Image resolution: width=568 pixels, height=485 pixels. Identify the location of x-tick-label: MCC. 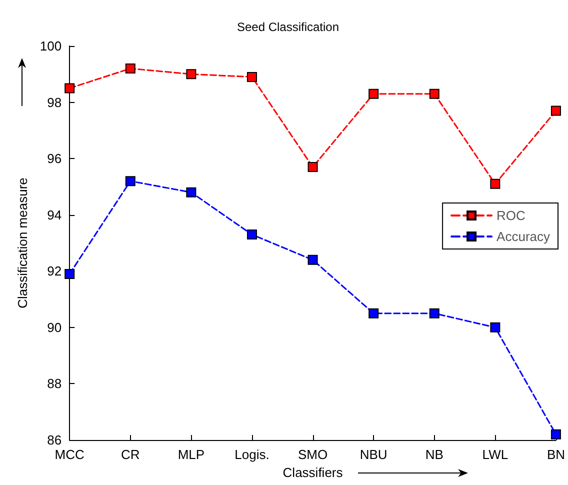
(69, 454).